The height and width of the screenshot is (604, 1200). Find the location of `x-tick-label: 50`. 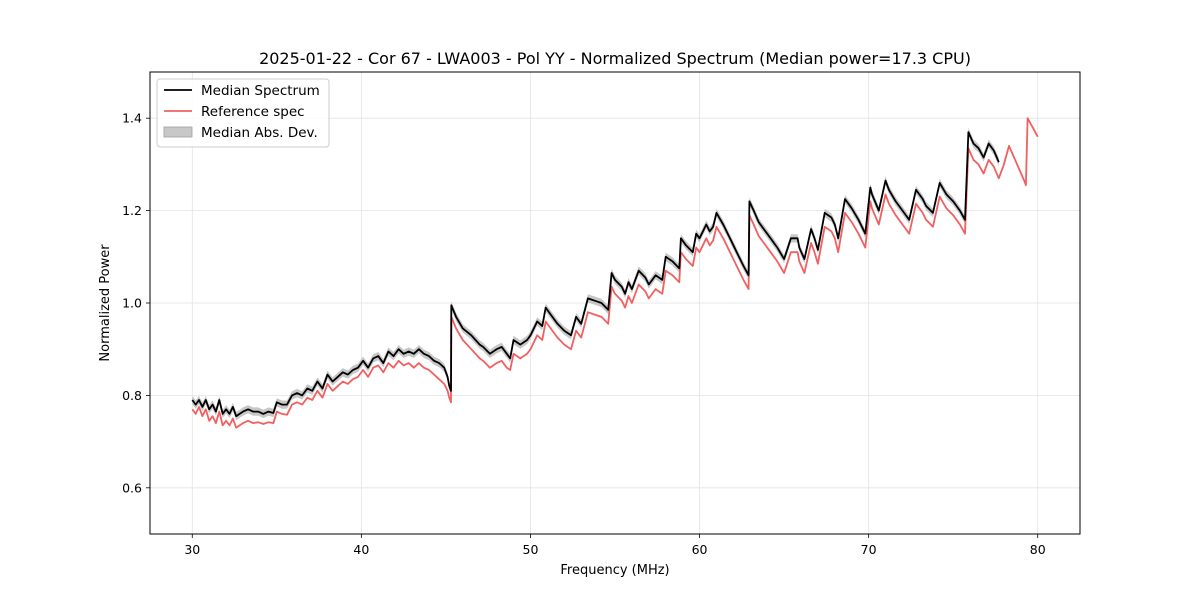

x-tick-label: 50 is located at coordinates (531, 549).